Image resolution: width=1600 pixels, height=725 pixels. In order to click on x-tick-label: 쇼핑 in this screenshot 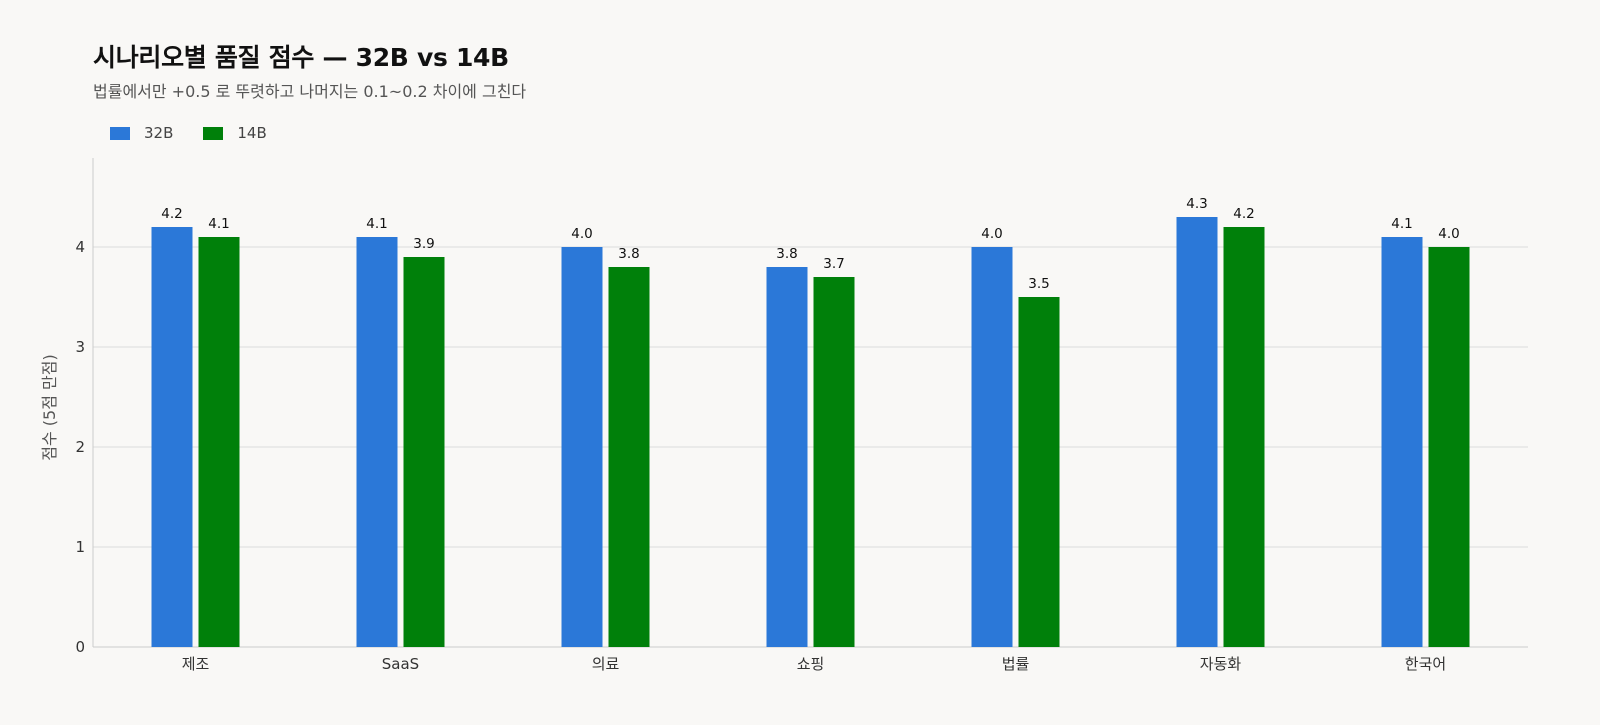, I will do `click(811, 664)`.